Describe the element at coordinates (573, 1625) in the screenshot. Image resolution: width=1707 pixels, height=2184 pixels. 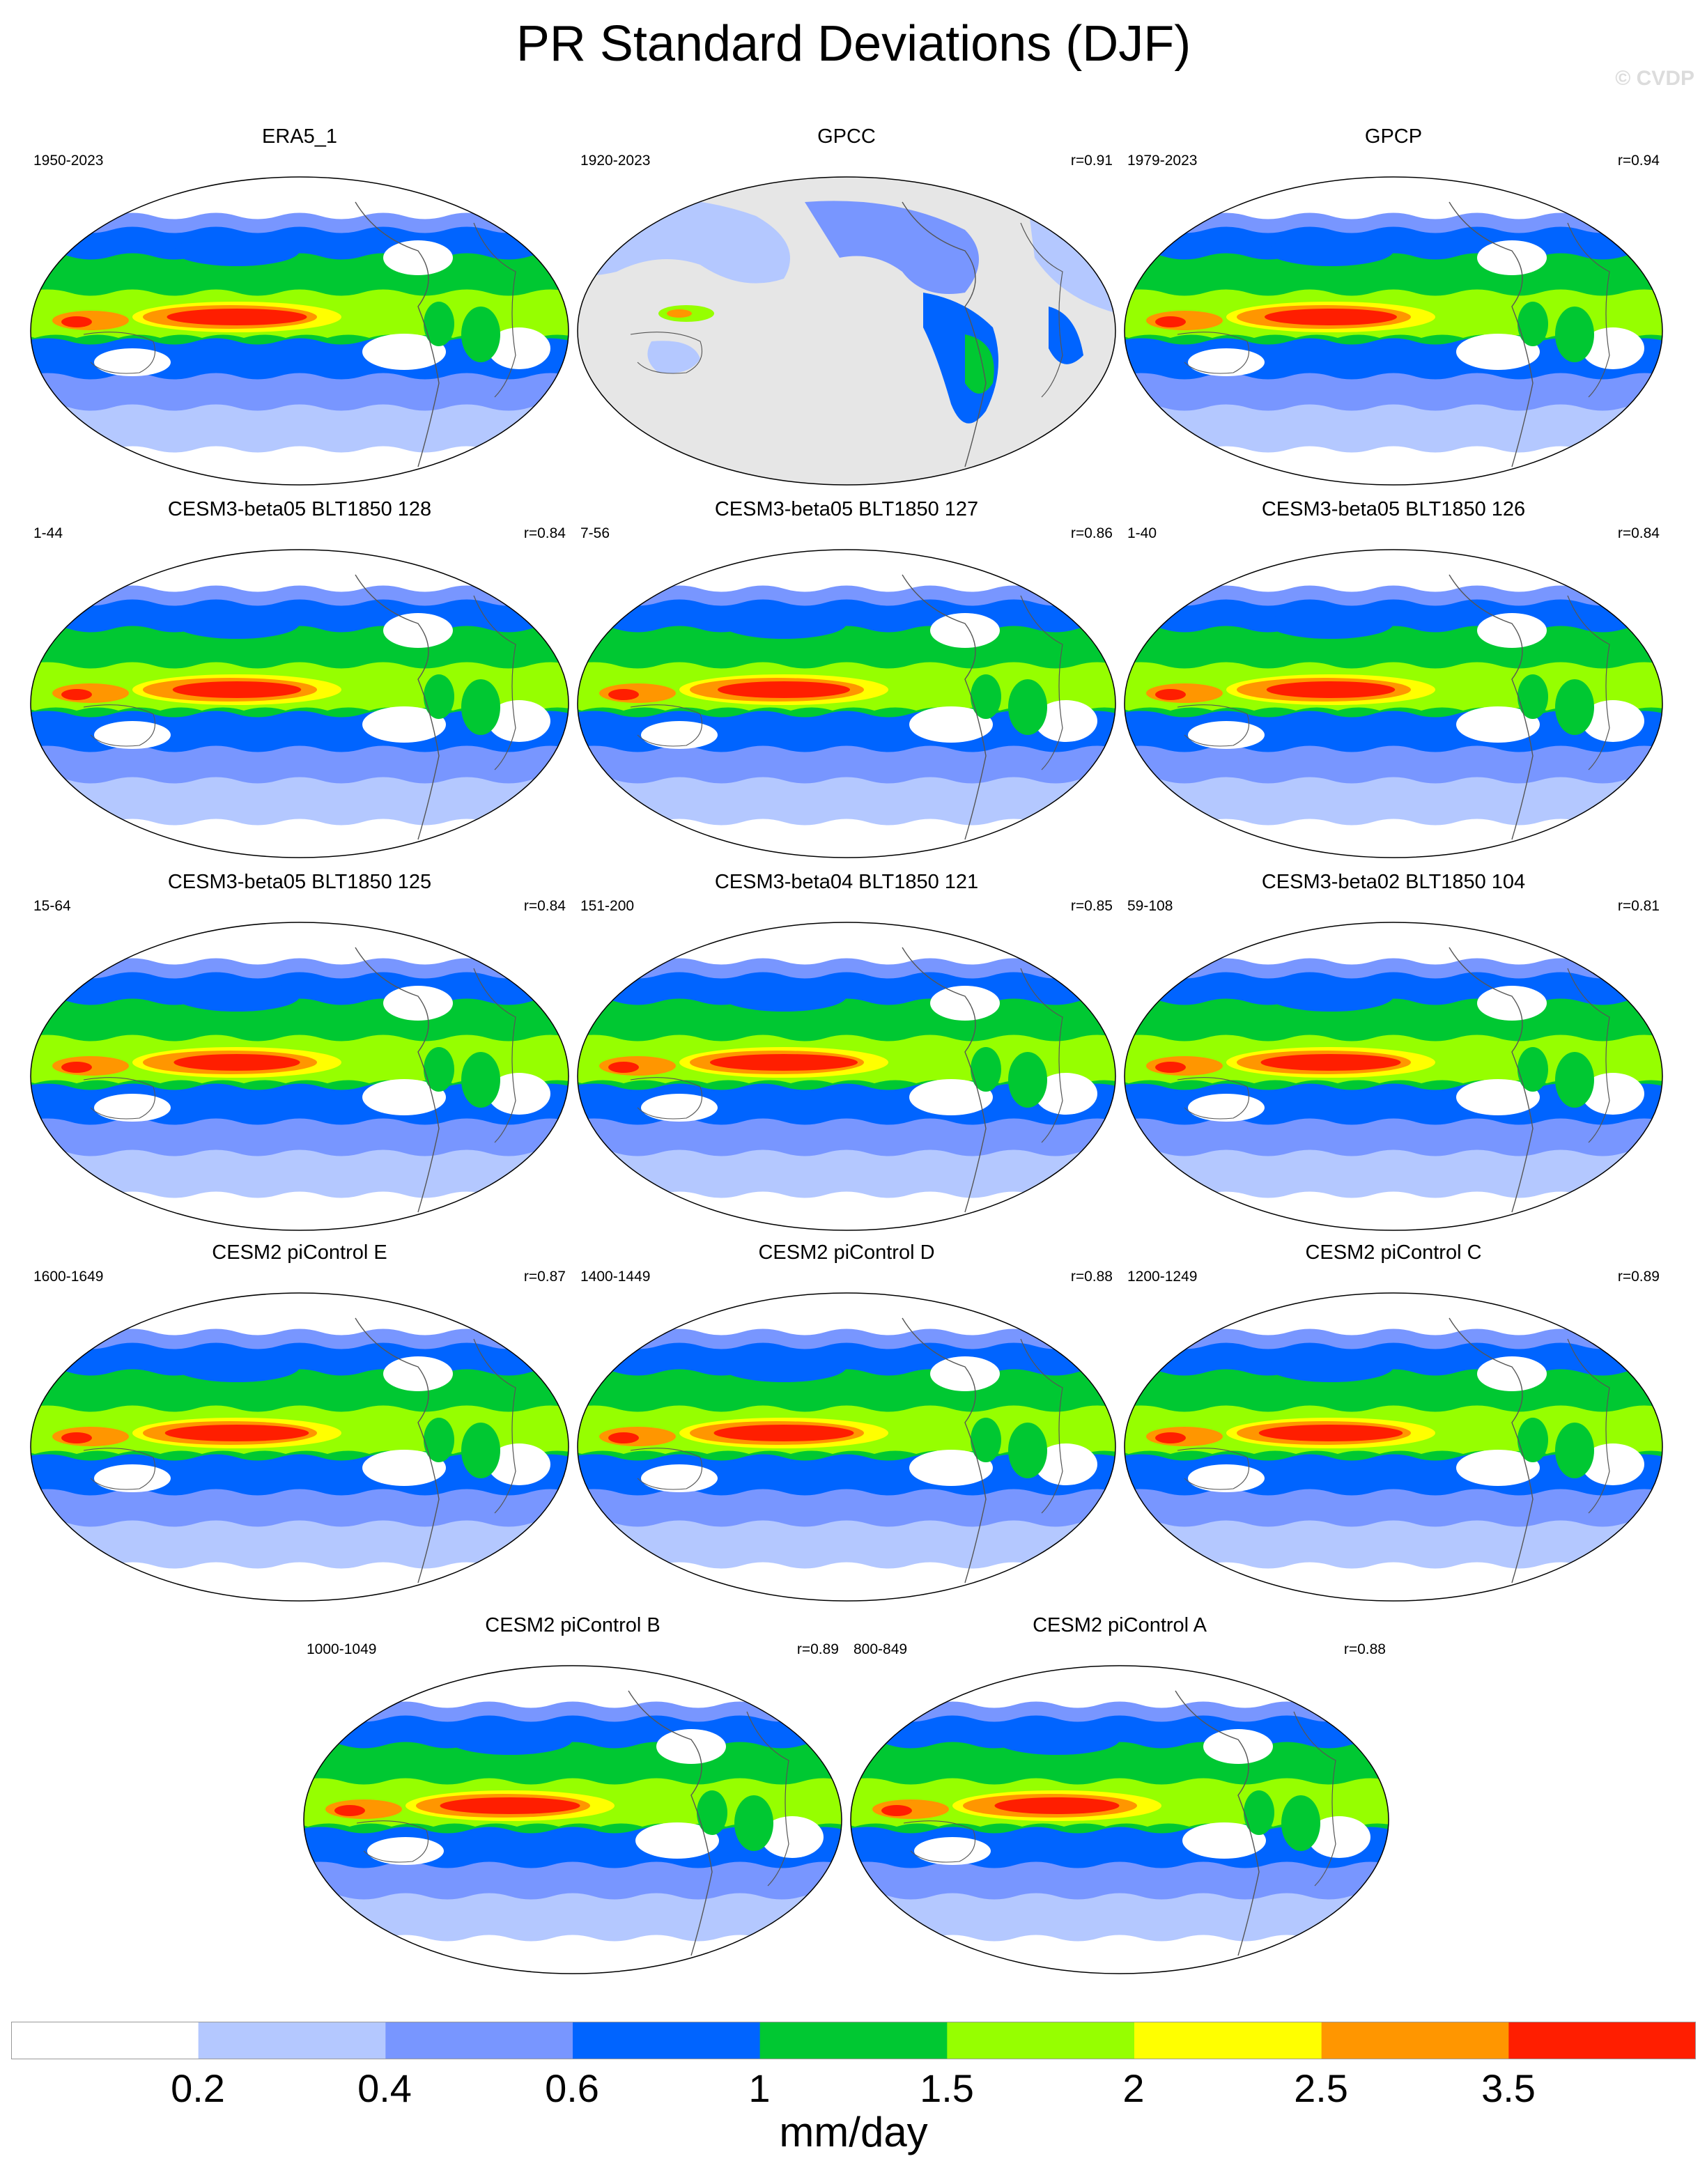
I see `panel-title: CESM2 piControl B` at that location.